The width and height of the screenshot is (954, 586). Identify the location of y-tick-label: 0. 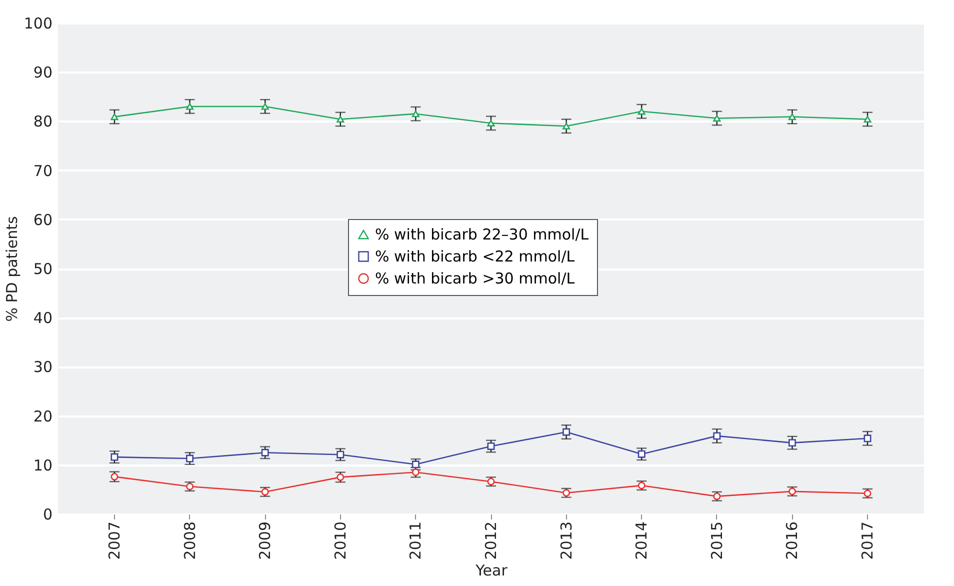
(47, 515).